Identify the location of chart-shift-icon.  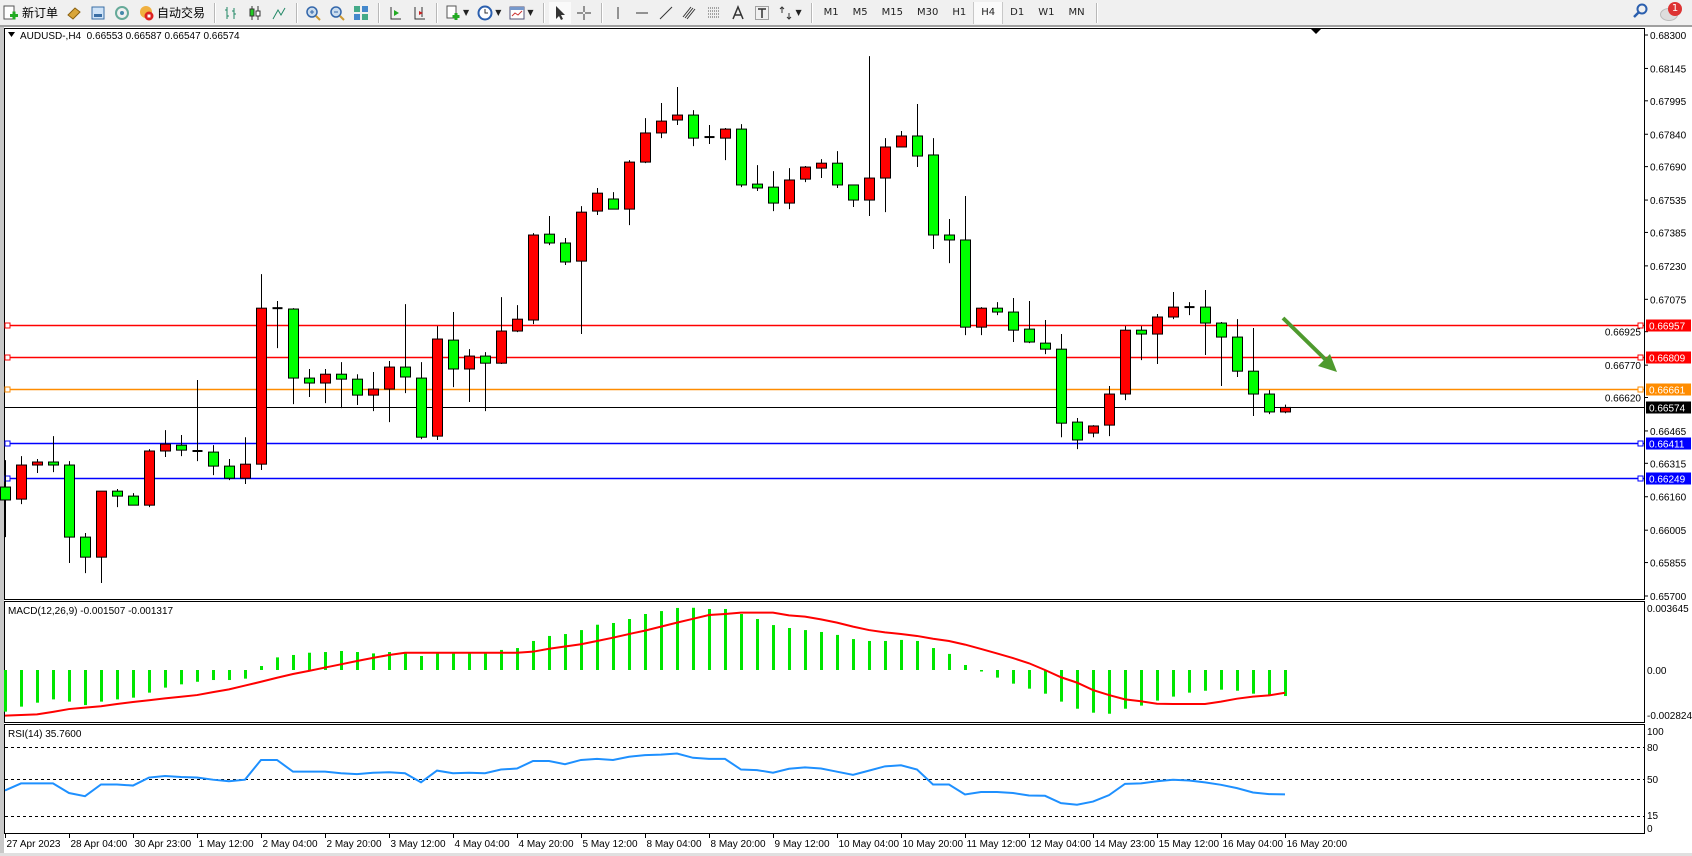
(419, 13).